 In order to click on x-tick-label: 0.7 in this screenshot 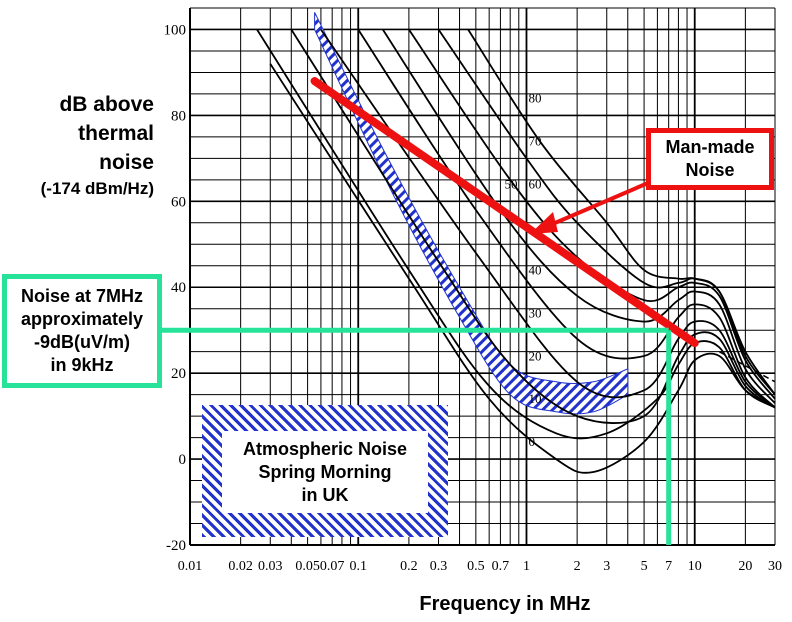, I will do `click(501, 566)`.